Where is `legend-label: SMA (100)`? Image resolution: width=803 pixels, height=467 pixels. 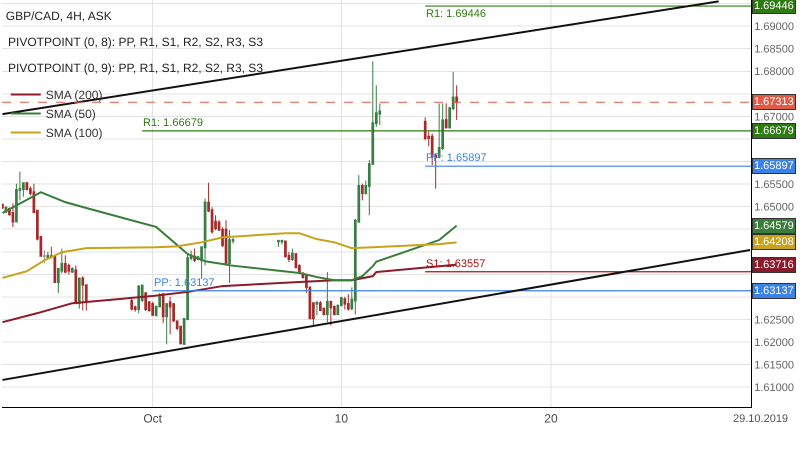
legend-label: SMA (100) is located at coordinates (74, 133).